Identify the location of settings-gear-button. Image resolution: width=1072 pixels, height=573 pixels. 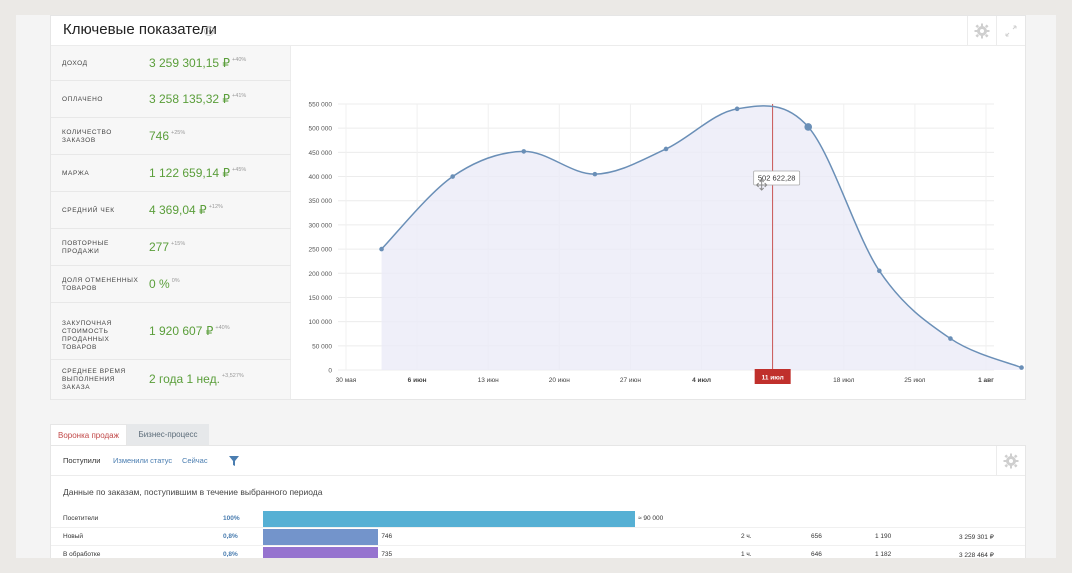
(981, 30).